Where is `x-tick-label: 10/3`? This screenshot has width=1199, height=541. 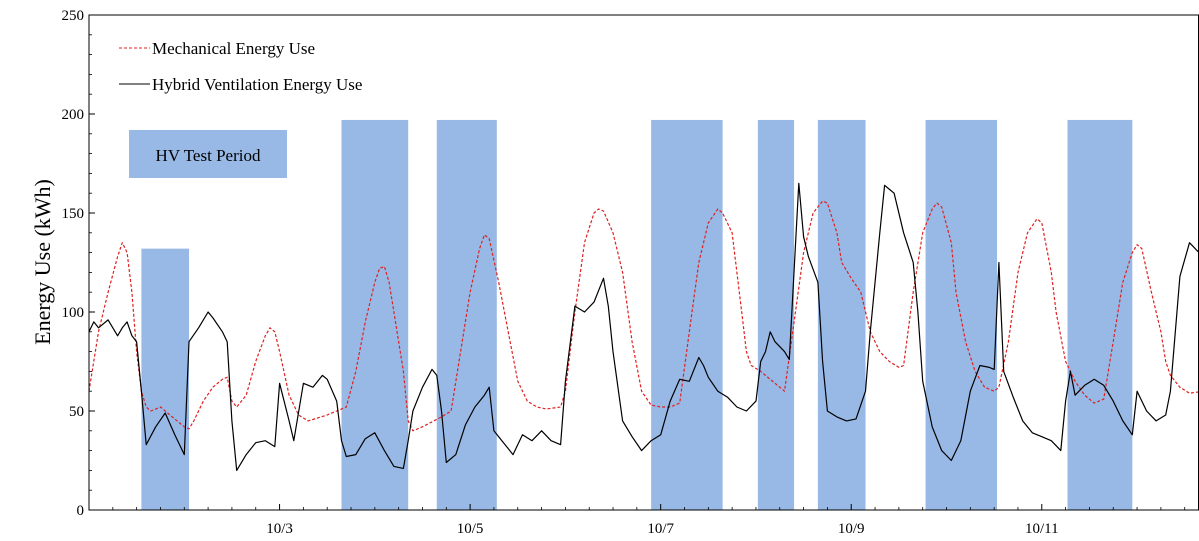 x-tick-label: 10/3 is located at coordinates (279, 529).